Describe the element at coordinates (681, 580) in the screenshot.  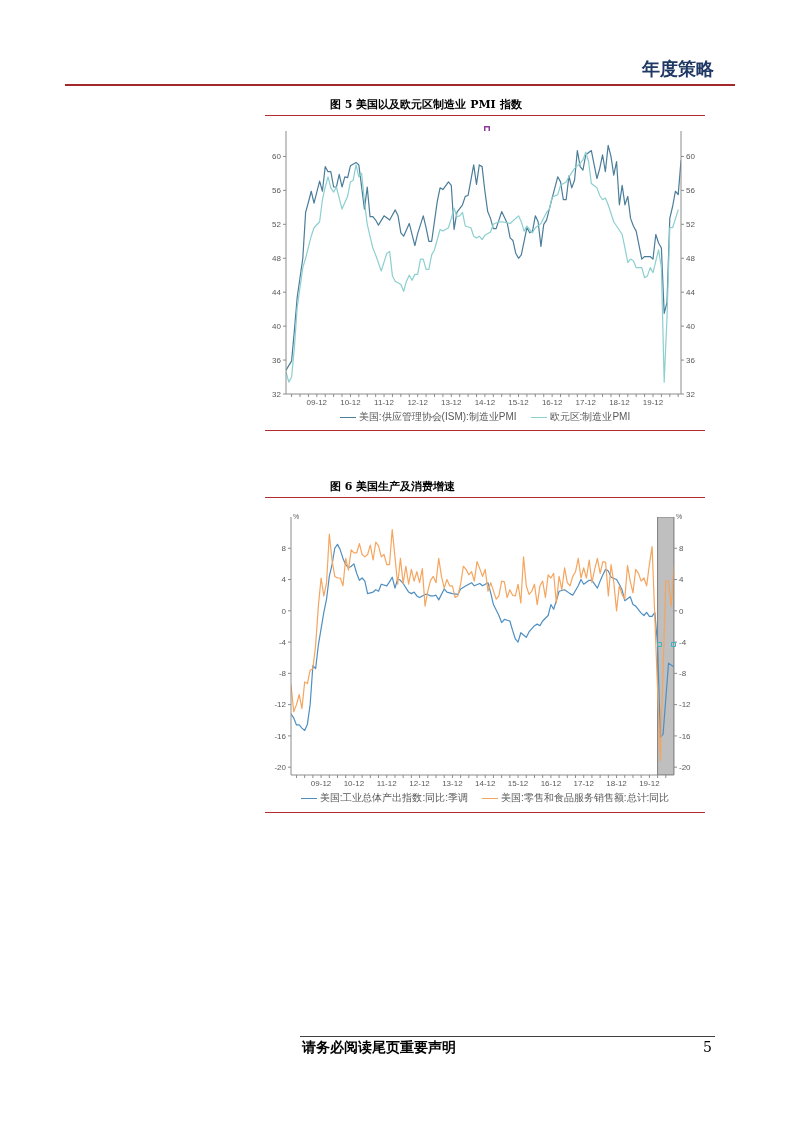
I see `y2-tick-label: 4` at that location.